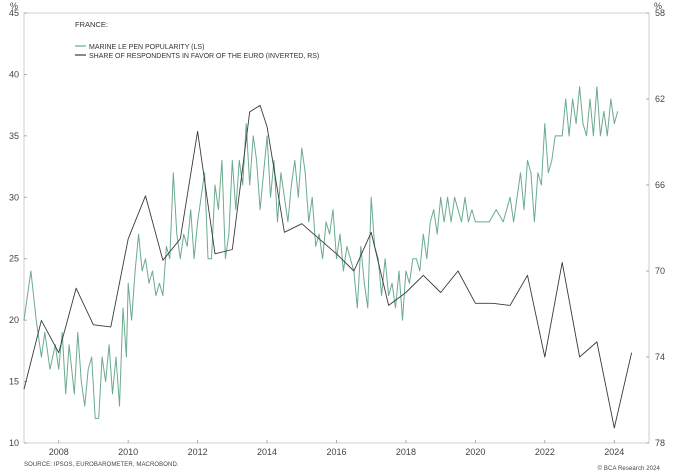  Describe the element at coordinates (14, 136) in the screenshot. I see `left-tick-label: 35` at that location.